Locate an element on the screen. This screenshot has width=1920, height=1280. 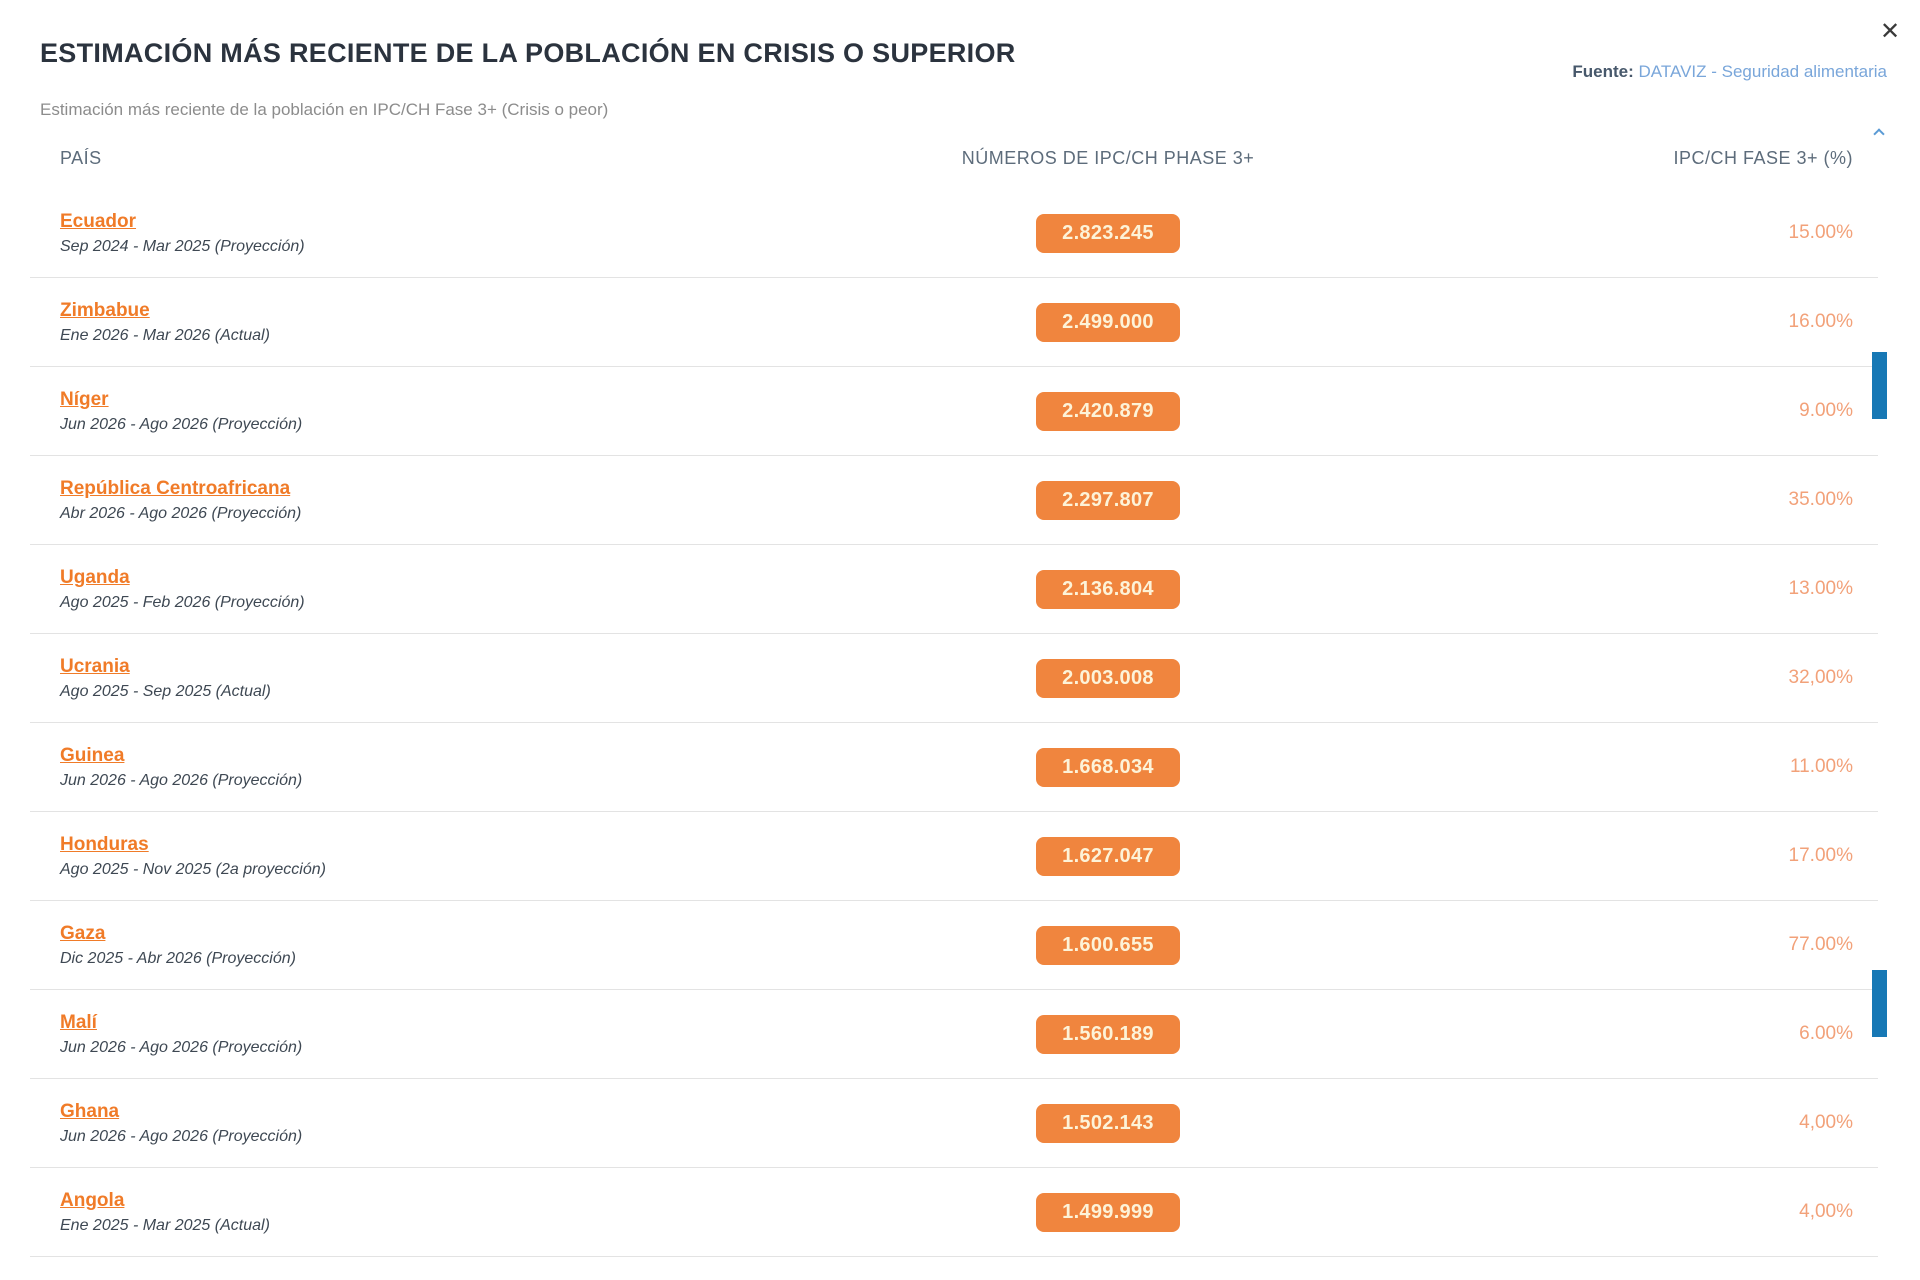
period-label: Ago 2025 - Sep 2025 (Actual) is located at coordinates (165, 691).